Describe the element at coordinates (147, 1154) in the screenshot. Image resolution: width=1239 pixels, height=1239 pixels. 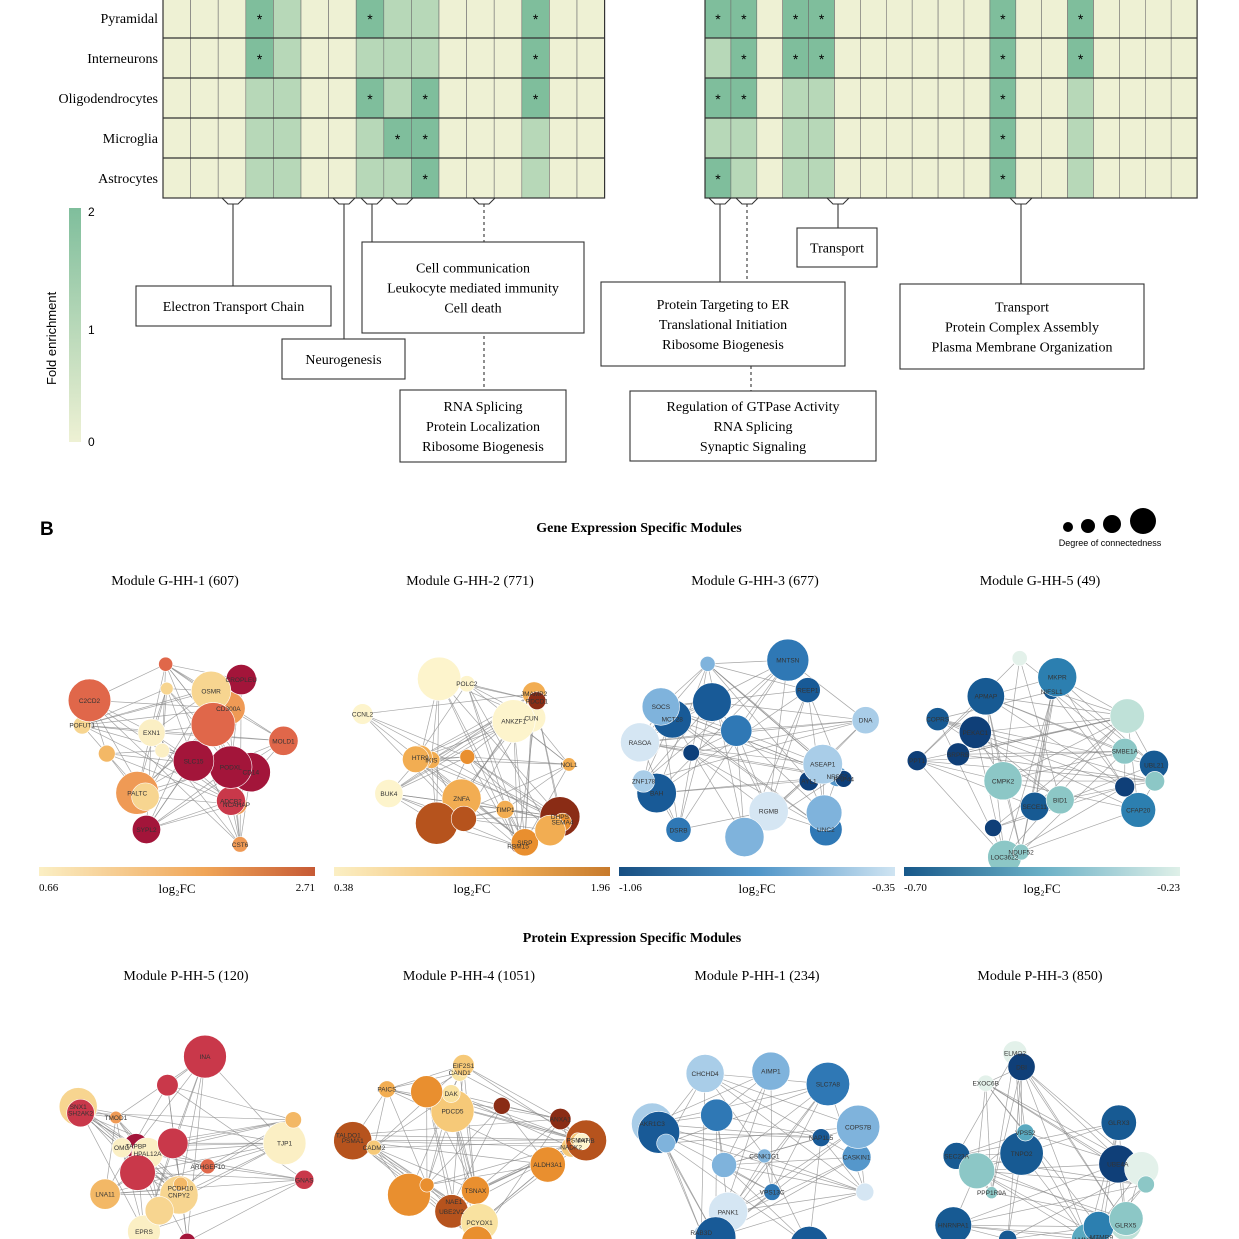
I see `node-label: HPAL12A` at that location.